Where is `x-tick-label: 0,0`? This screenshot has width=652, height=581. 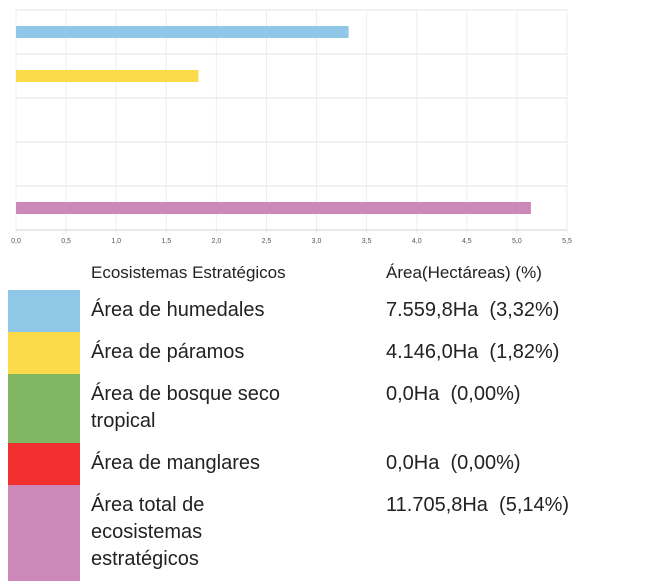
x-tick-label: 0,0 is located at coordinates (16, 241).